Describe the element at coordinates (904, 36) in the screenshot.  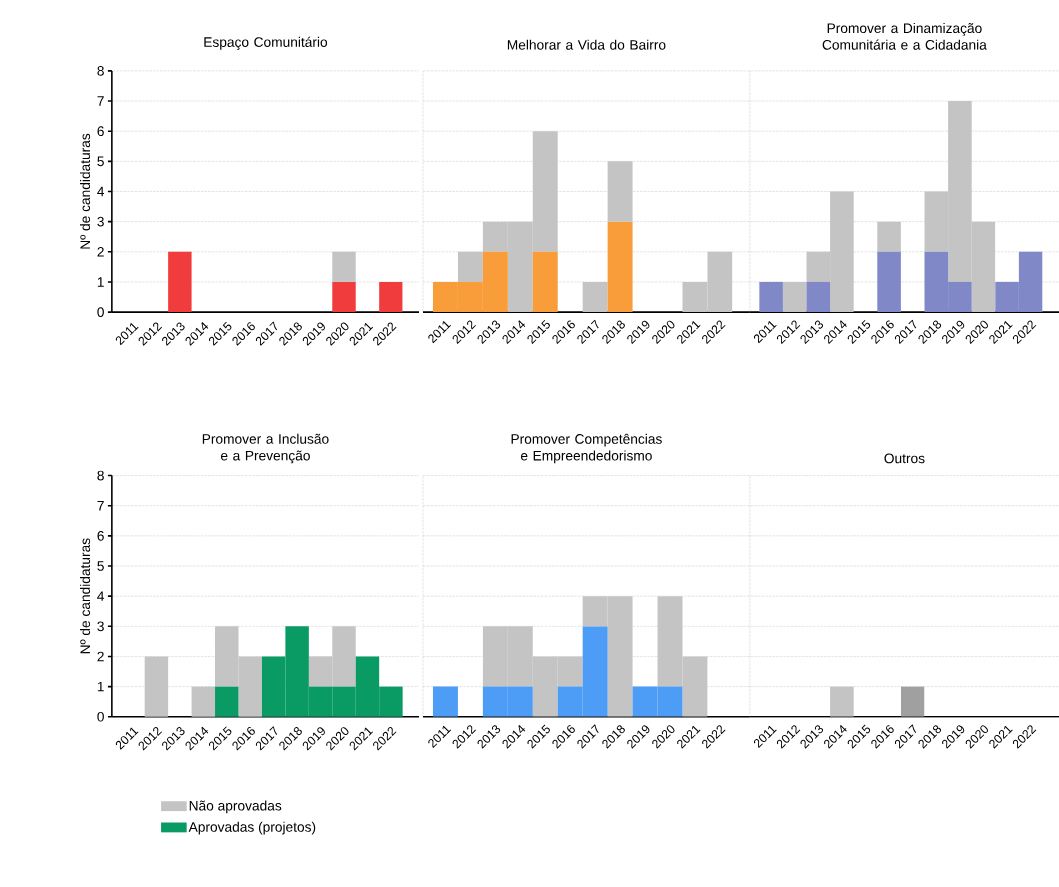
I see `chart-title: Promover a Dinamização Comunitária e a Cidadania` at that location.